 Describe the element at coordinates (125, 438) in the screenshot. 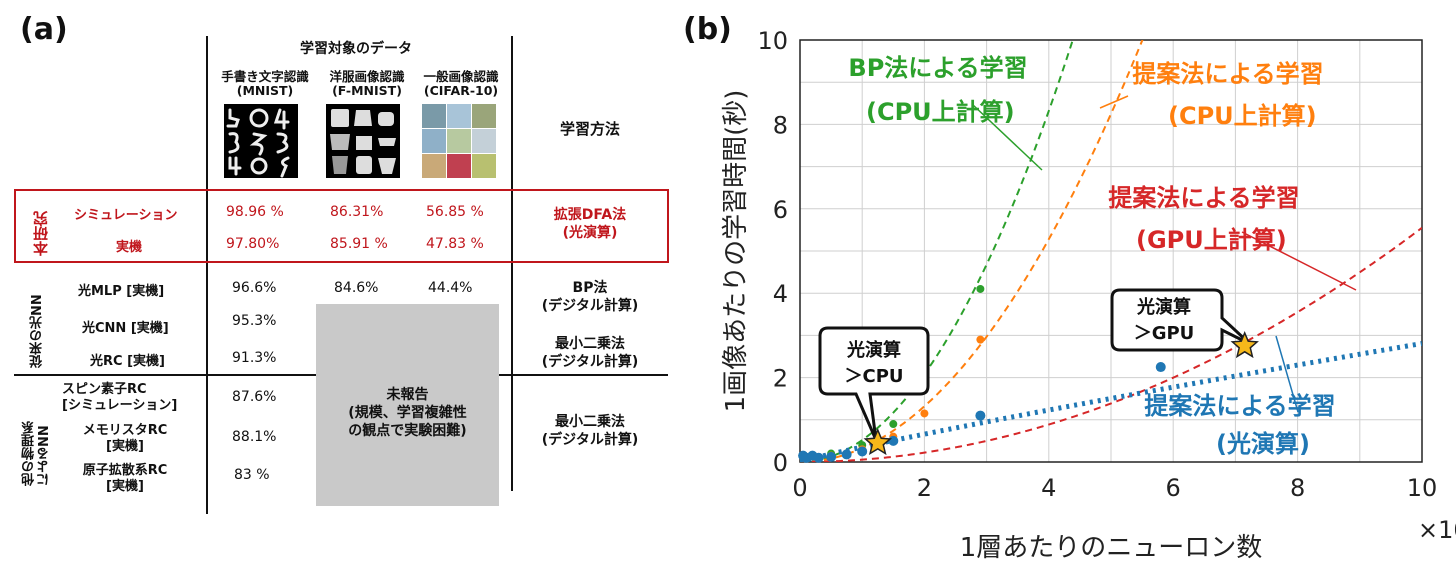

I see `row-memristor-label: メモリスタRC [実機]` at that location.